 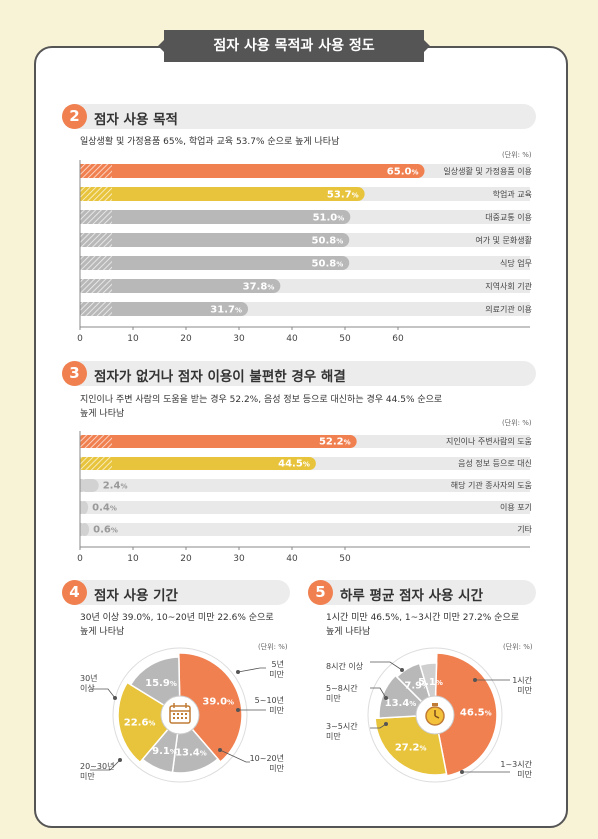 What do you see at coordinates (269, 705) in the screenshot?
I see `label-5-10-years: 5~10년 미만` at bounding box center [269, 705].